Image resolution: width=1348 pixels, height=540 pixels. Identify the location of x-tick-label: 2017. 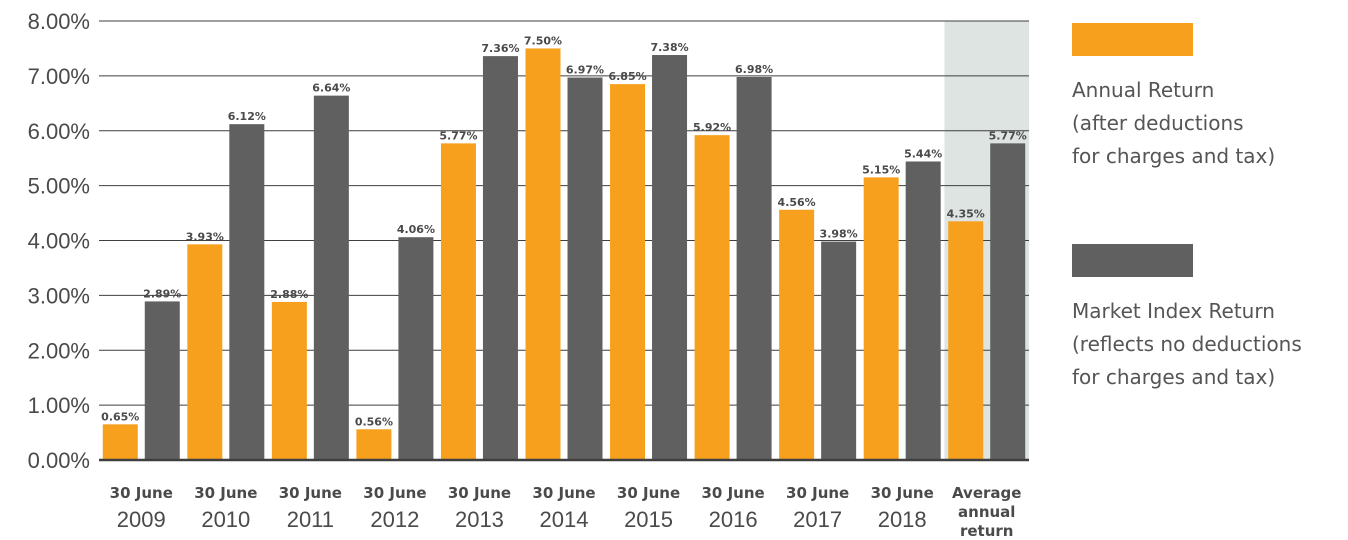
(817, 519).